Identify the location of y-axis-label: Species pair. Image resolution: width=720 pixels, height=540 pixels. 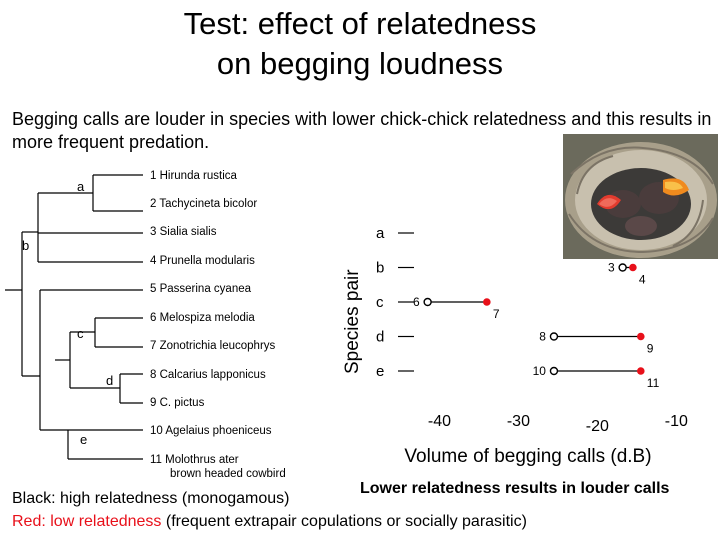
(352, 321).